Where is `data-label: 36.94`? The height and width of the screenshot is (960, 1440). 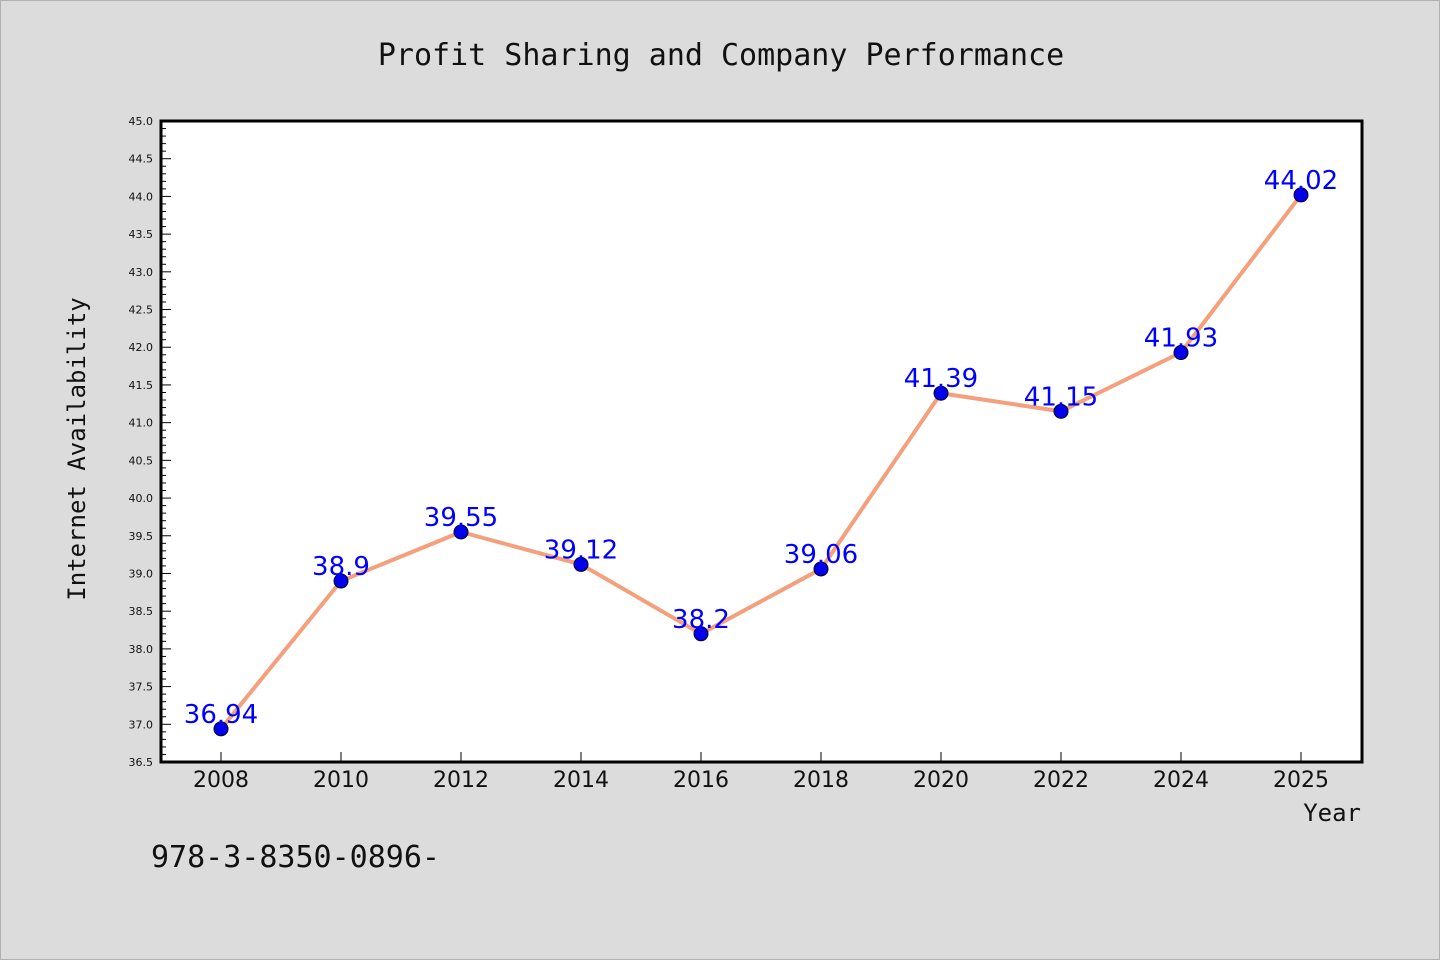
data-label: 36.94 is located at coordinates (221, 715).